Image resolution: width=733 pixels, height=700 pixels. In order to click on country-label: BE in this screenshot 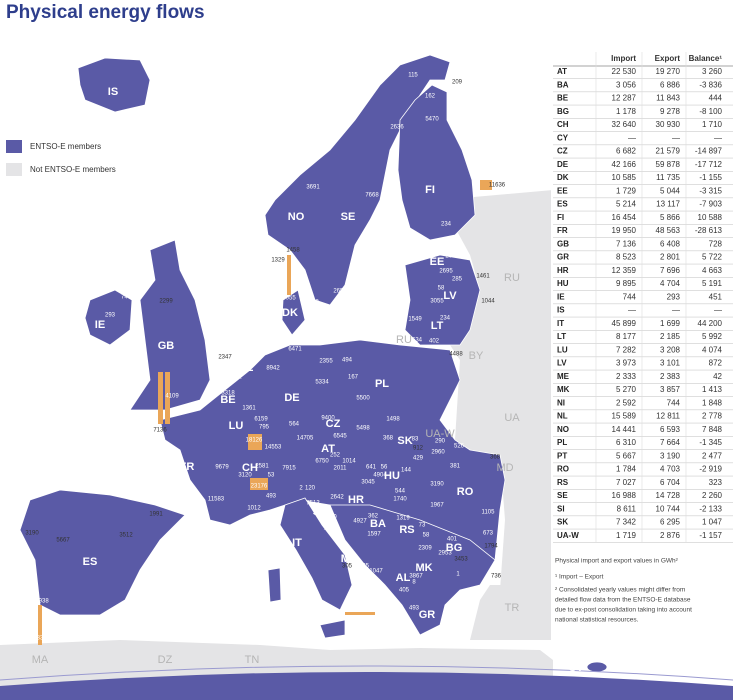, I will do `click(227, 400)`.